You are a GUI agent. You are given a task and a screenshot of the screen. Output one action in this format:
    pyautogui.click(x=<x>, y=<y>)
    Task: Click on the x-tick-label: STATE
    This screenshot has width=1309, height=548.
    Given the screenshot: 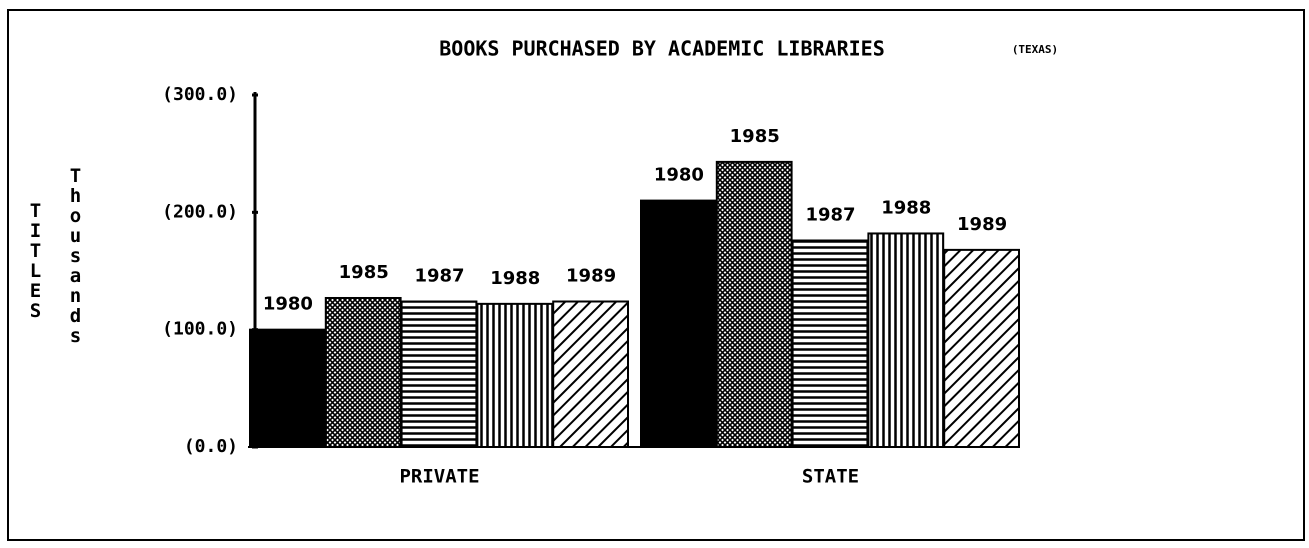 What is the action you would take?
    pyautogui.click(x=830, y=477)
    